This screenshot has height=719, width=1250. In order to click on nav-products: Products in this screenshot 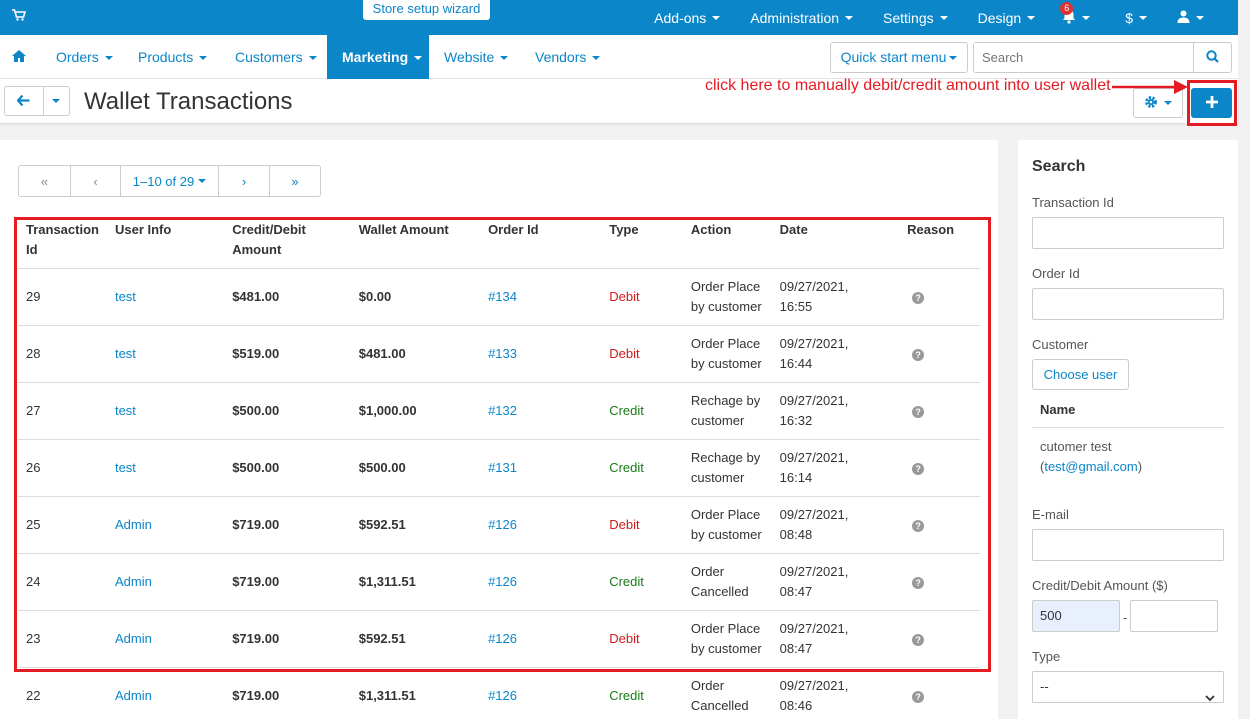, I will do `click(173, 57)`.